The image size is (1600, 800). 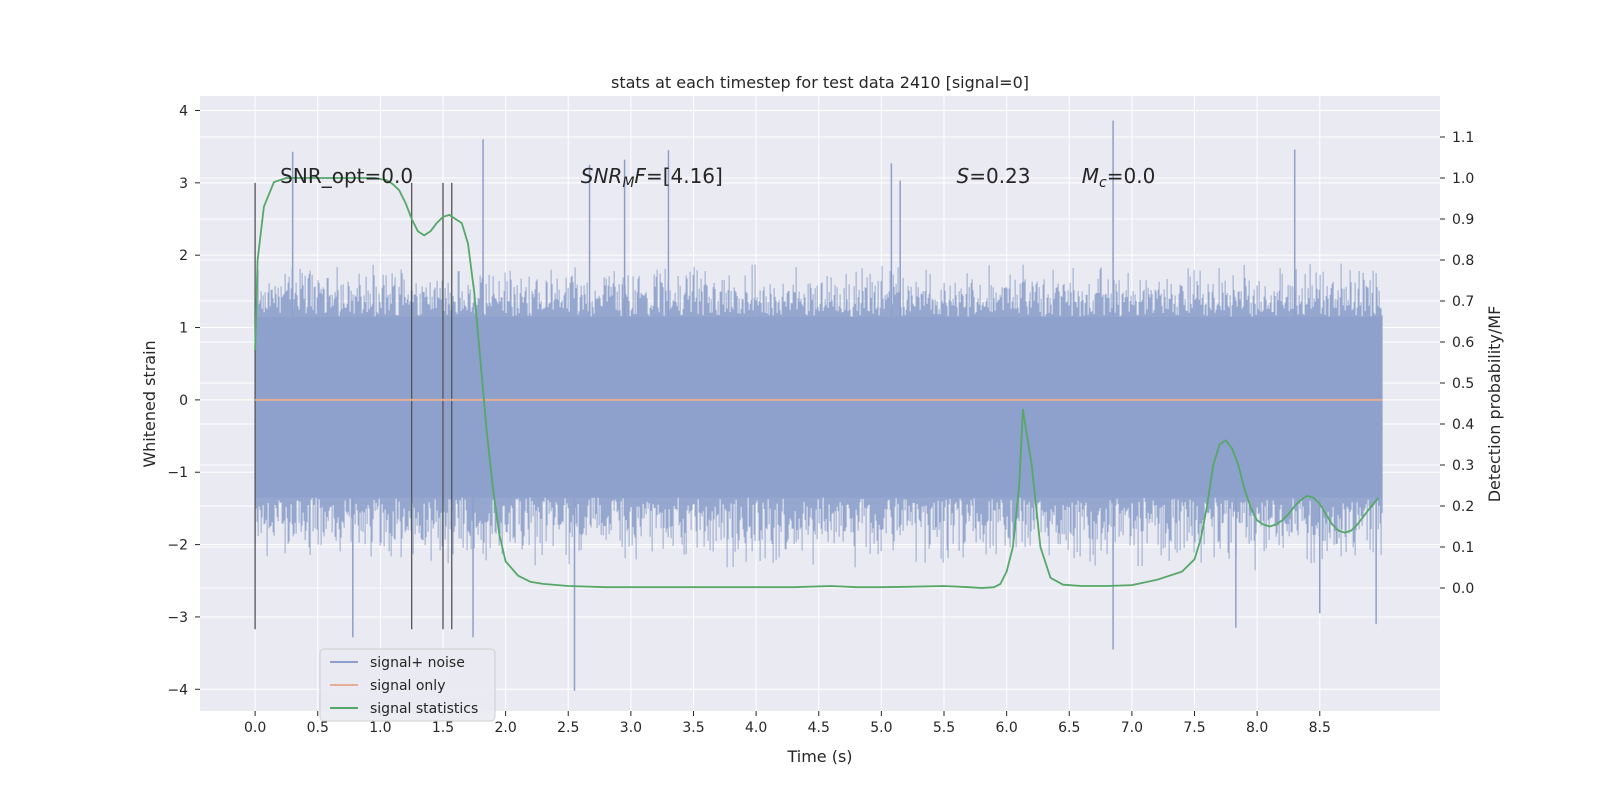 What do you see at coordinates (443, 728) in the screenshot?
I see `x-tick-label: 1.5` at bounding box center [443, 728].